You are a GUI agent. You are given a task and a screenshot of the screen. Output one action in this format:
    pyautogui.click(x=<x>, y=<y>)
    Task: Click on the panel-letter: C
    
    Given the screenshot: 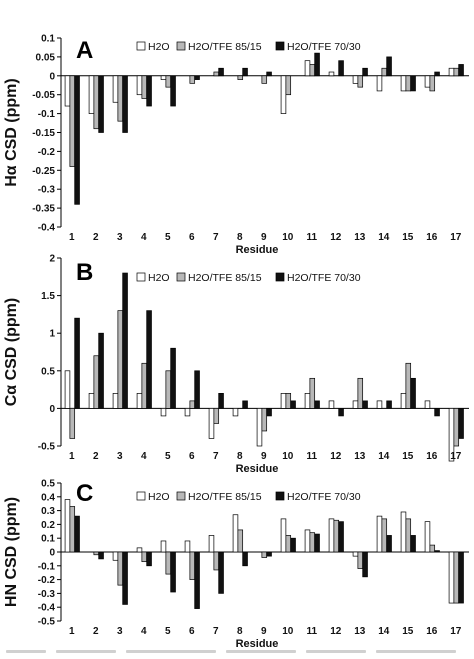 What is the action you would take?
    pyautogui.click(x=84, y=493)
    